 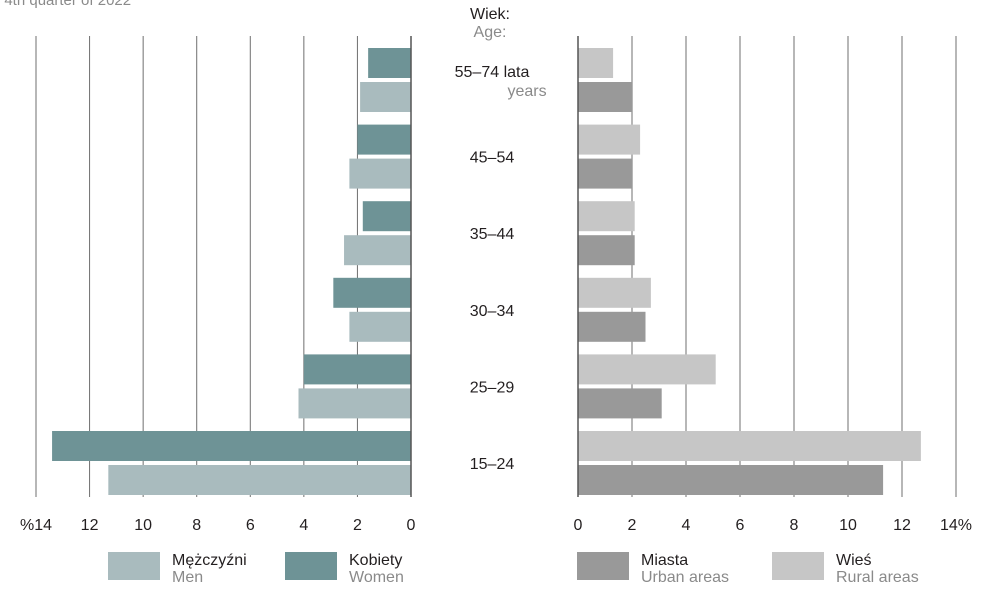 I want to click on category-label: 30–34, so click(x=492, y=311).